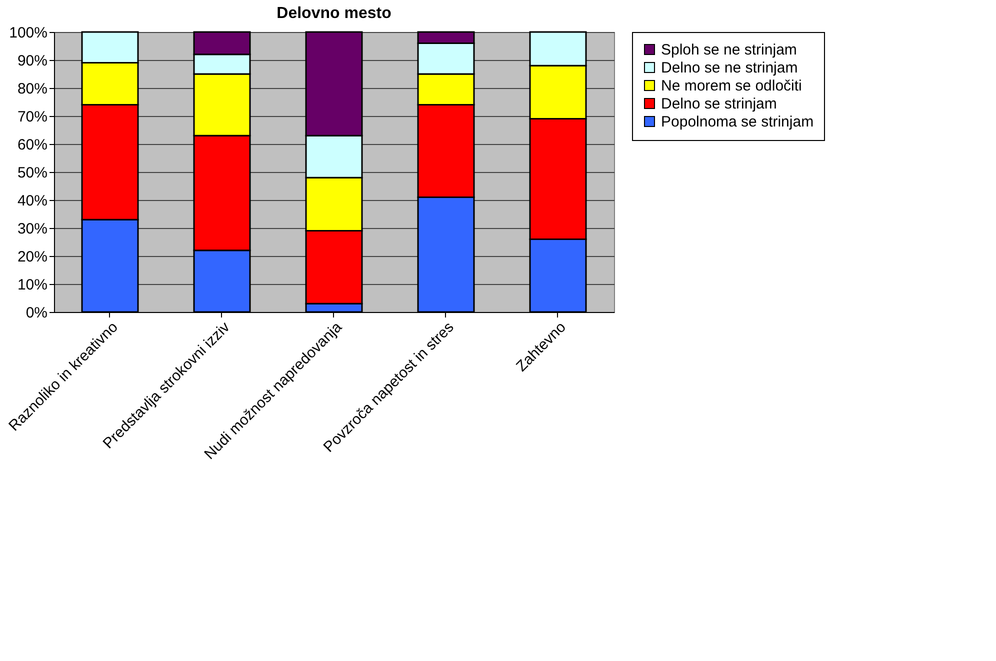  What do you see at coordinates (32, 145) in the screenshot?
I see `y-tick-label: 60%` at bounding box center [32, 145].